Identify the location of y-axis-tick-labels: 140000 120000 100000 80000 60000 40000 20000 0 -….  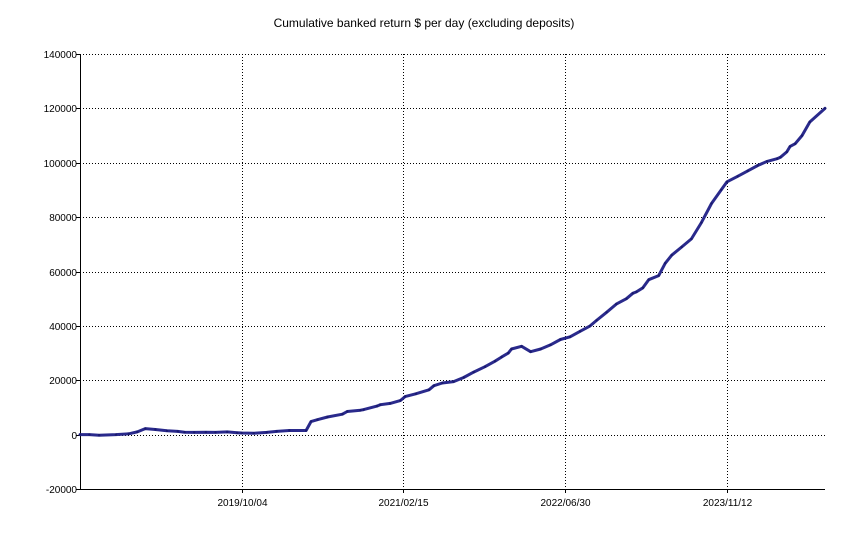
(61, 273).